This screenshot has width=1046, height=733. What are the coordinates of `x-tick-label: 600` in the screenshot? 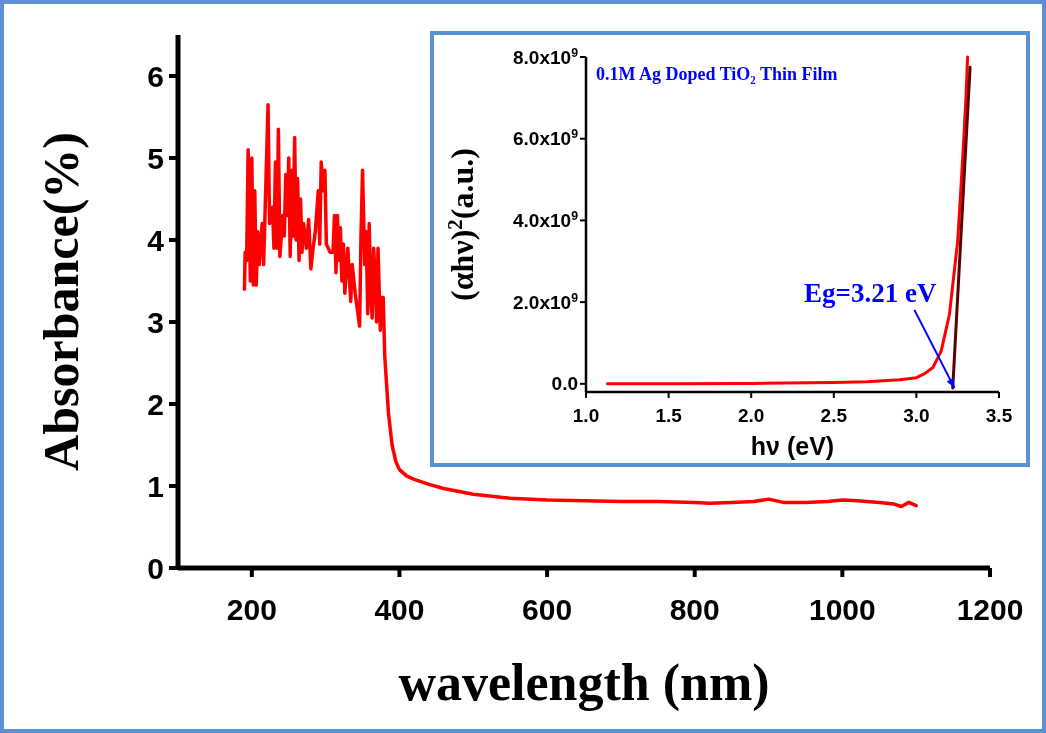 It's located at (547, 609).